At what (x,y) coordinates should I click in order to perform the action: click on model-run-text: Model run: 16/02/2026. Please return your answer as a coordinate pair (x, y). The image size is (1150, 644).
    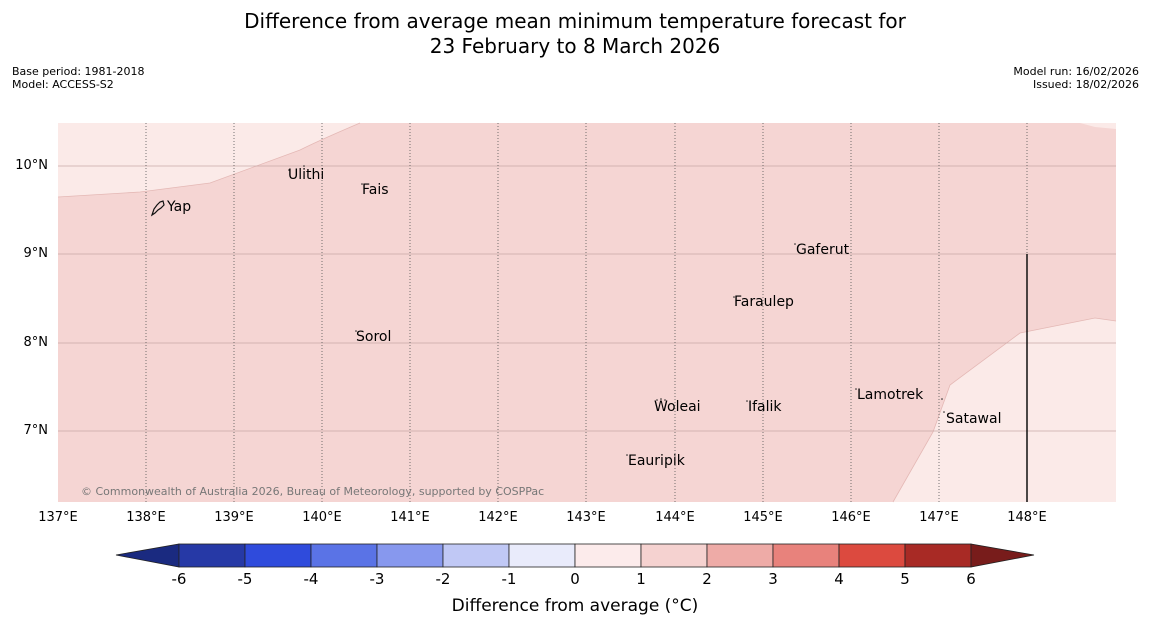
    Looking at the image, I should click on (1076, 71).